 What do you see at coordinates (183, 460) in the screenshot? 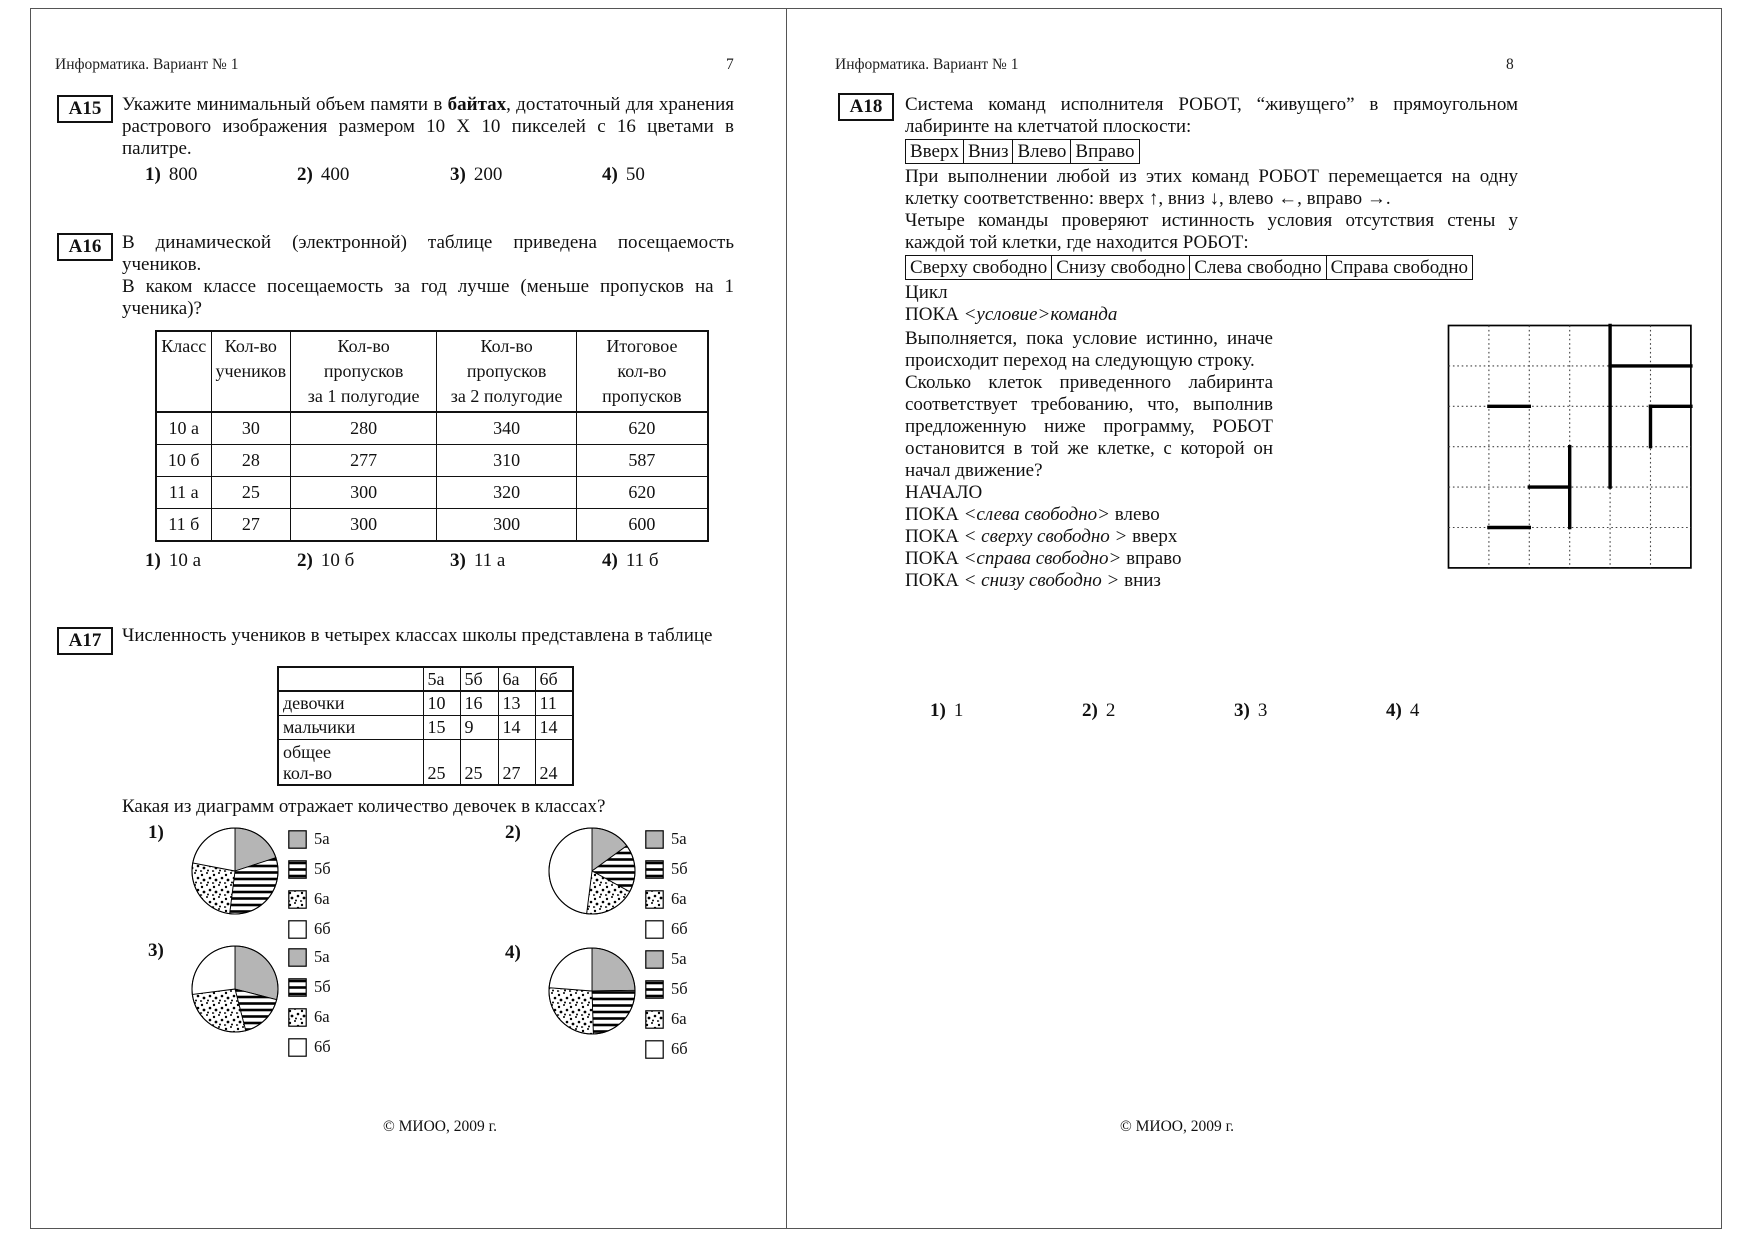
I see `table-cell: 10 б` at bounding box center [183, 460].